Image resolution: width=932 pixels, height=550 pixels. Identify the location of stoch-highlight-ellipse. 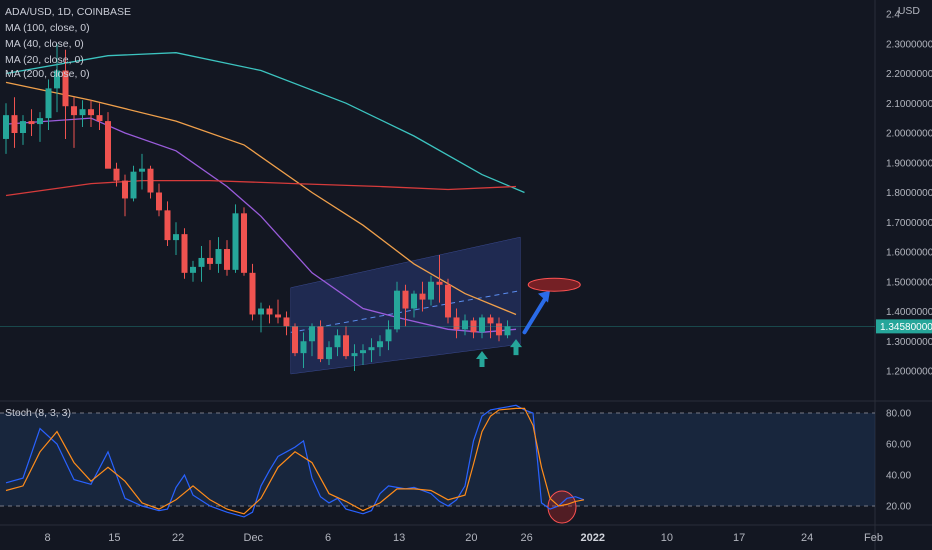
(562, 507).